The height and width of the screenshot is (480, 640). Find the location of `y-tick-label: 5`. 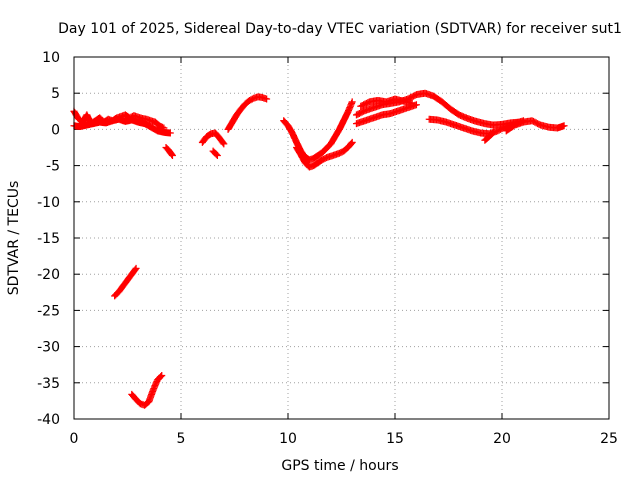

y-tick-label: 5 is located at coordinates (55, 94).